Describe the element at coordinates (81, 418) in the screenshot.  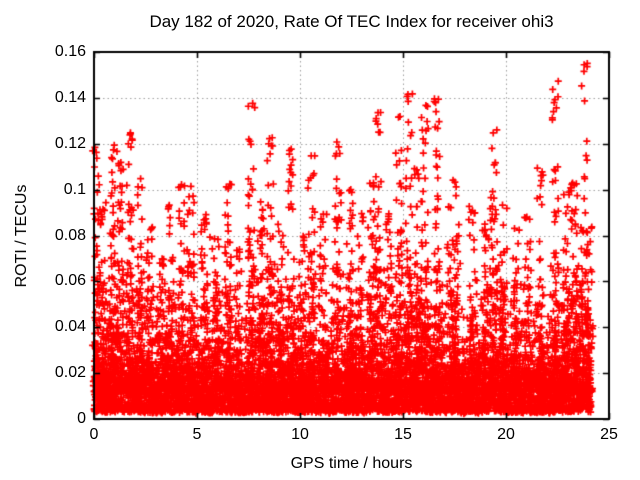
I see `y-tick-label: 0` at that location.